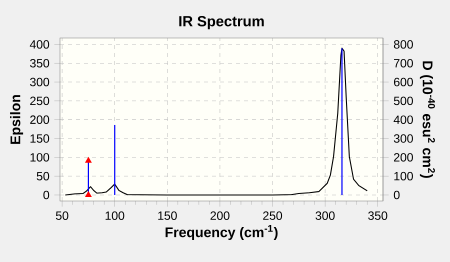 The image size is (450, 262). Describe the element at coordinates (40, 63) in the screenshot. I see `y-tick-label: 350` at that location.